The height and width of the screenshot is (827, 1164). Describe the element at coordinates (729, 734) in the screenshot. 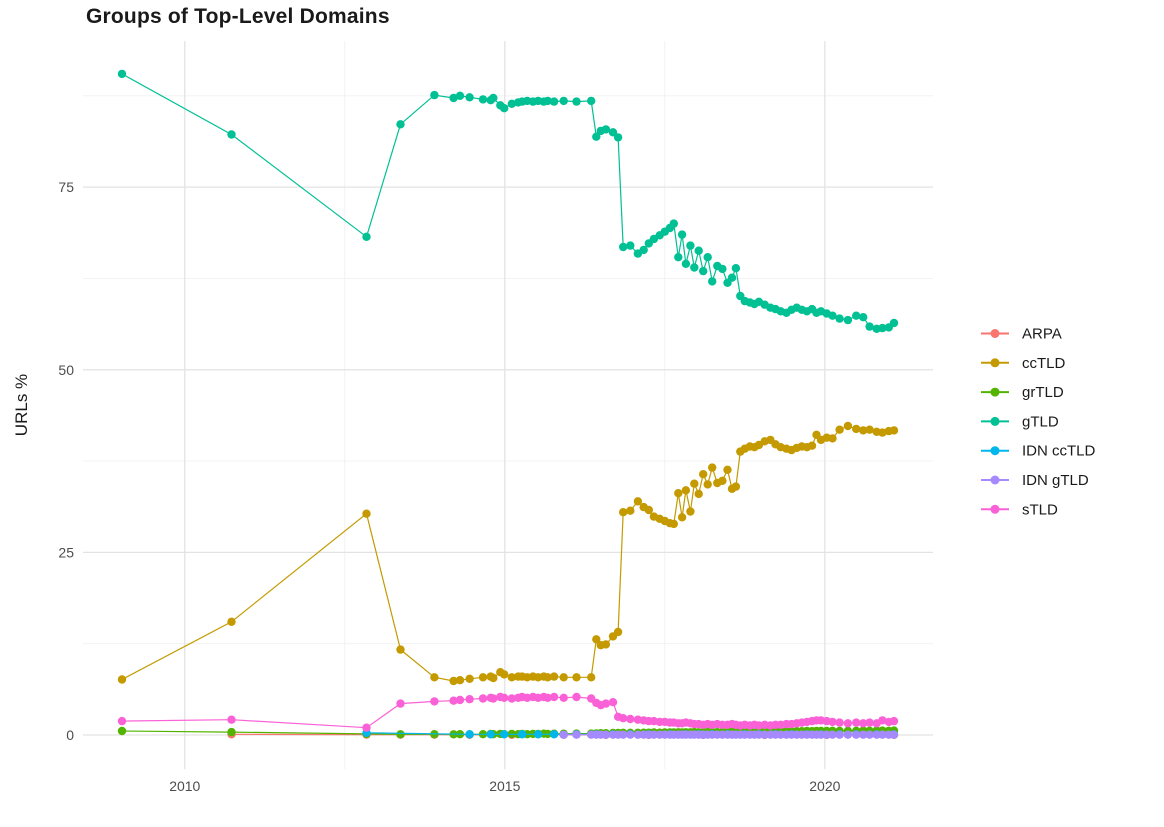

I see `series-idn-gtld` at that location.